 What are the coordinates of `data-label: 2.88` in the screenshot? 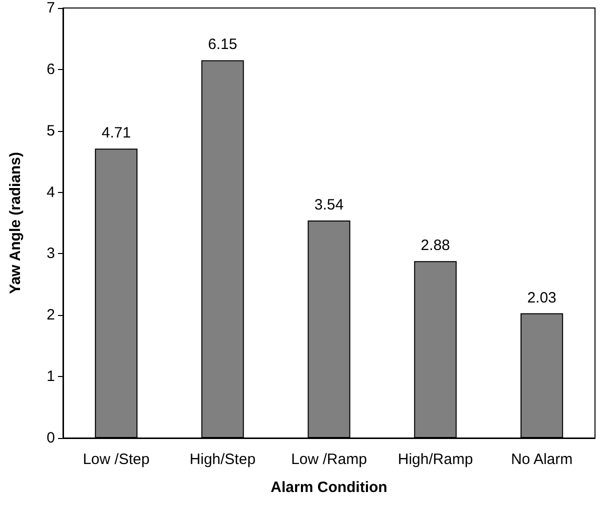 It's located at (435, 245).